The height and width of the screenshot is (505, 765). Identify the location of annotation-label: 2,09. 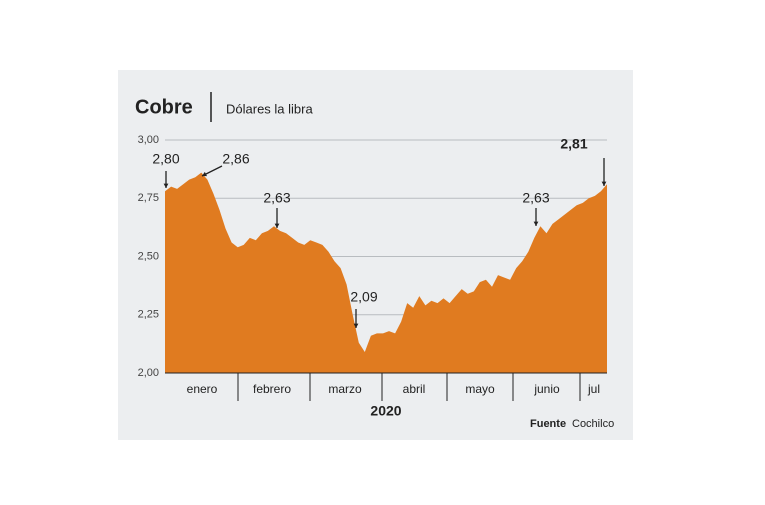
(363, 297).